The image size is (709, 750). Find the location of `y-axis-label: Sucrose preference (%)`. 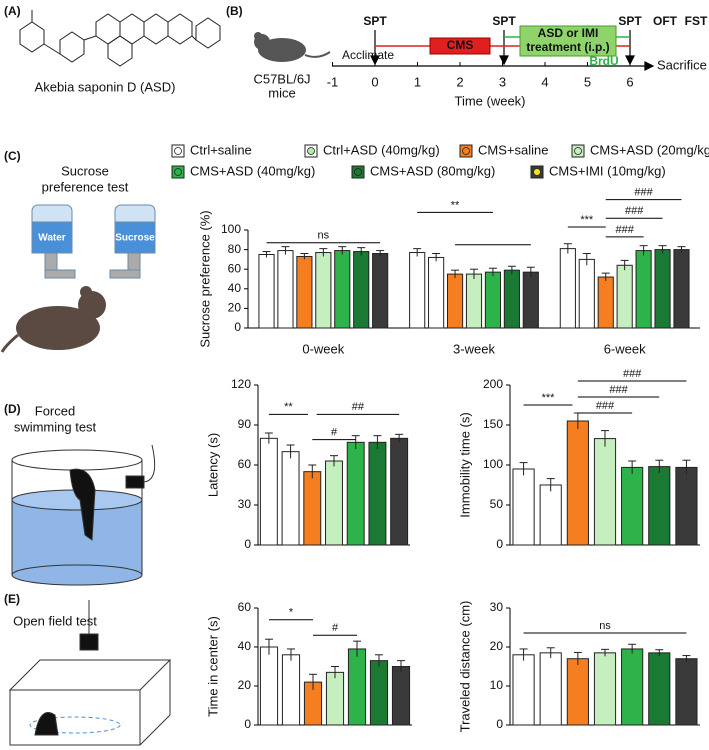

y-axis-label: Sucrose preference (%) is located at coordinates (204, 278).